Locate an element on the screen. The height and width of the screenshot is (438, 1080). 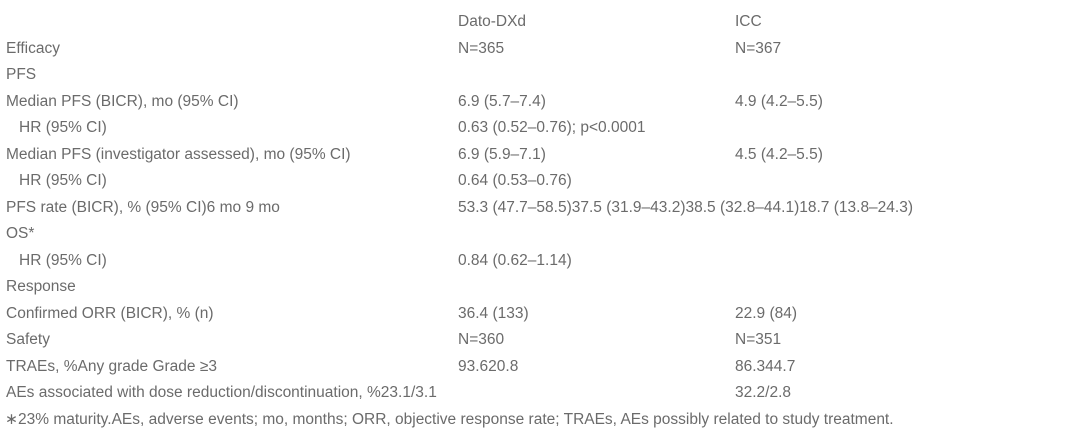
table-row-hr-bicr: HR (95% CI) 0.63 (0.52–0.76); p<0.0001 is located at coordinates (540, 128).